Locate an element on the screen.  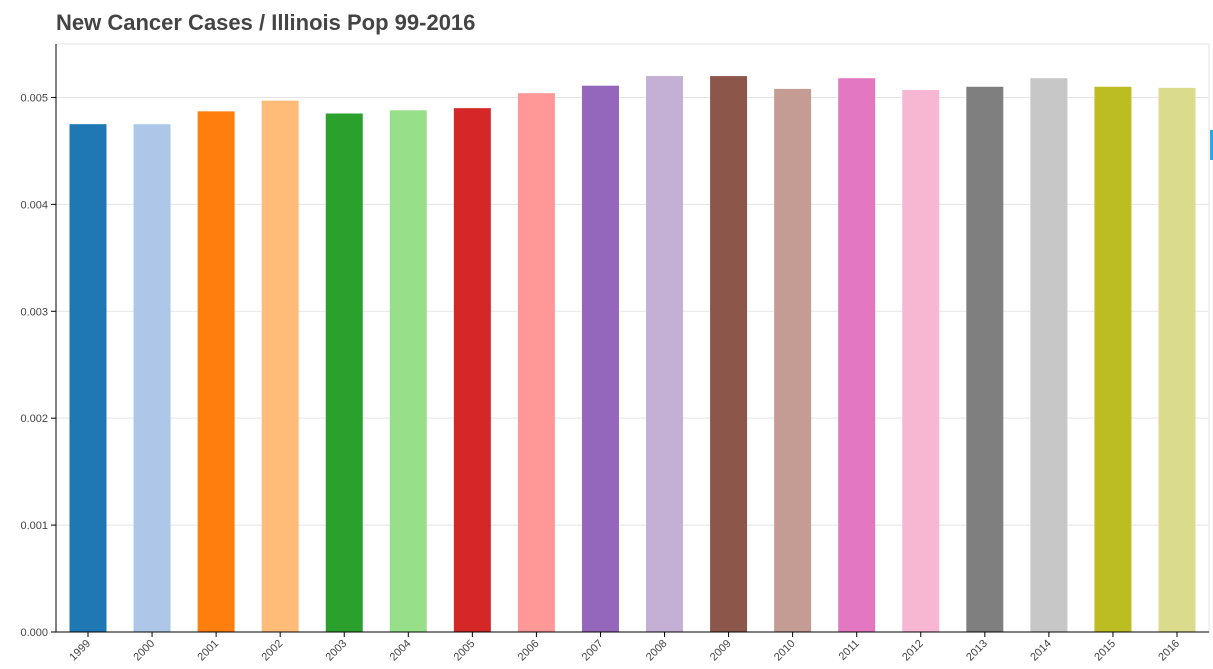
toolbar-handle is located at coordinates (1211, 145).